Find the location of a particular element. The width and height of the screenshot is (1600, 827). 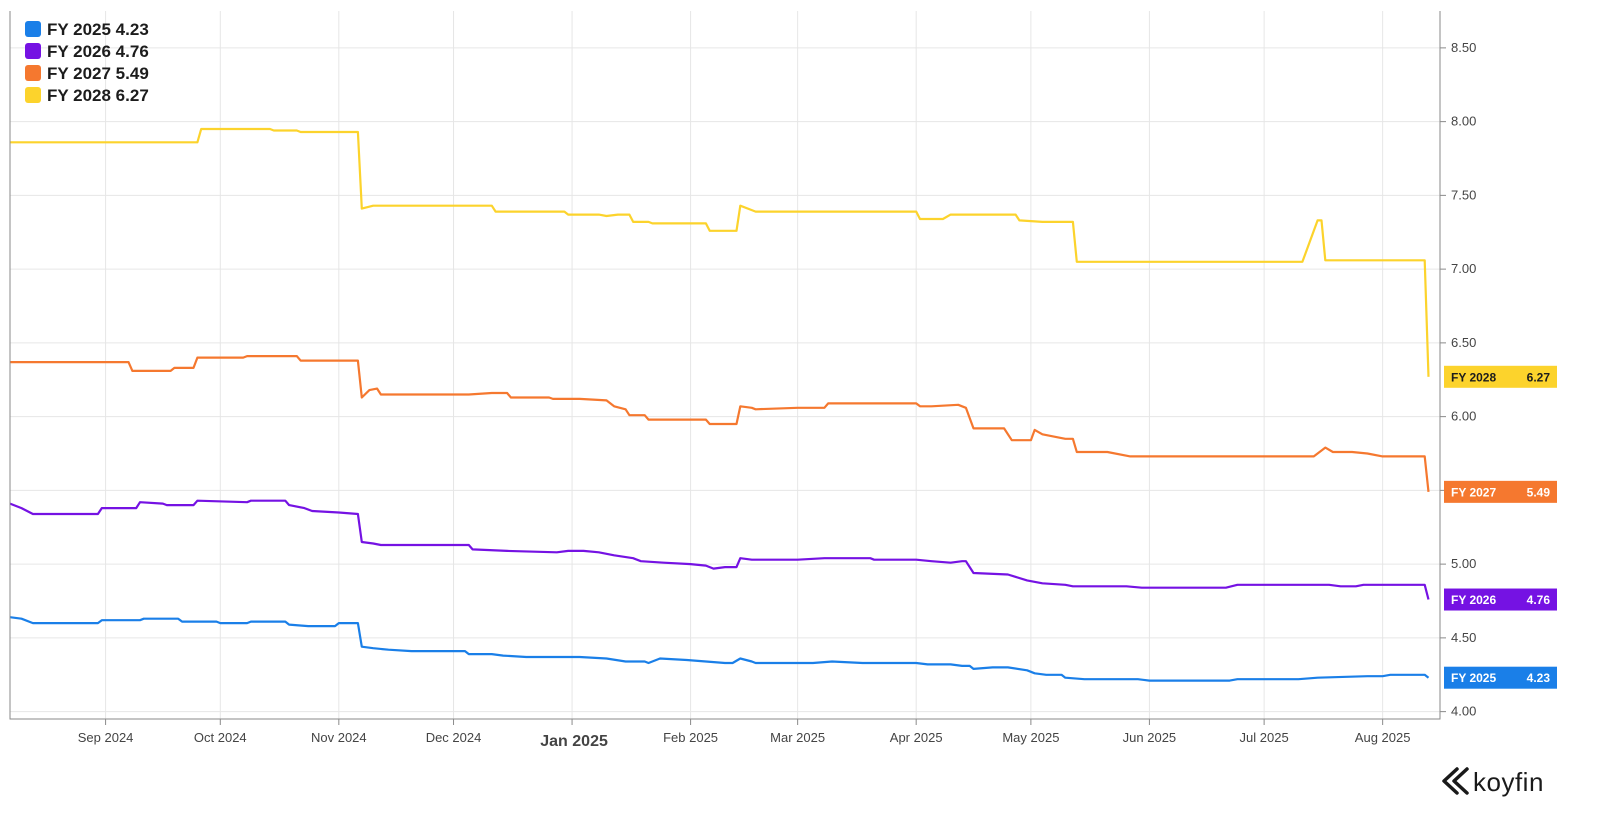

badge-fy-2026: FY 2026 4.76 is located at coordinates (1500, 599).